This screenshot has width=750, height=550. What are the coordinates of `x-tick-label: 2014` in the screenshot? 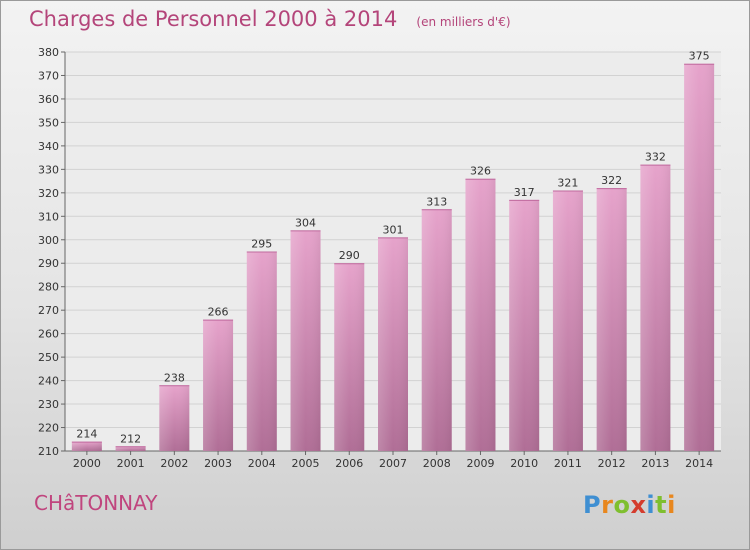 It's located at (699, 463).